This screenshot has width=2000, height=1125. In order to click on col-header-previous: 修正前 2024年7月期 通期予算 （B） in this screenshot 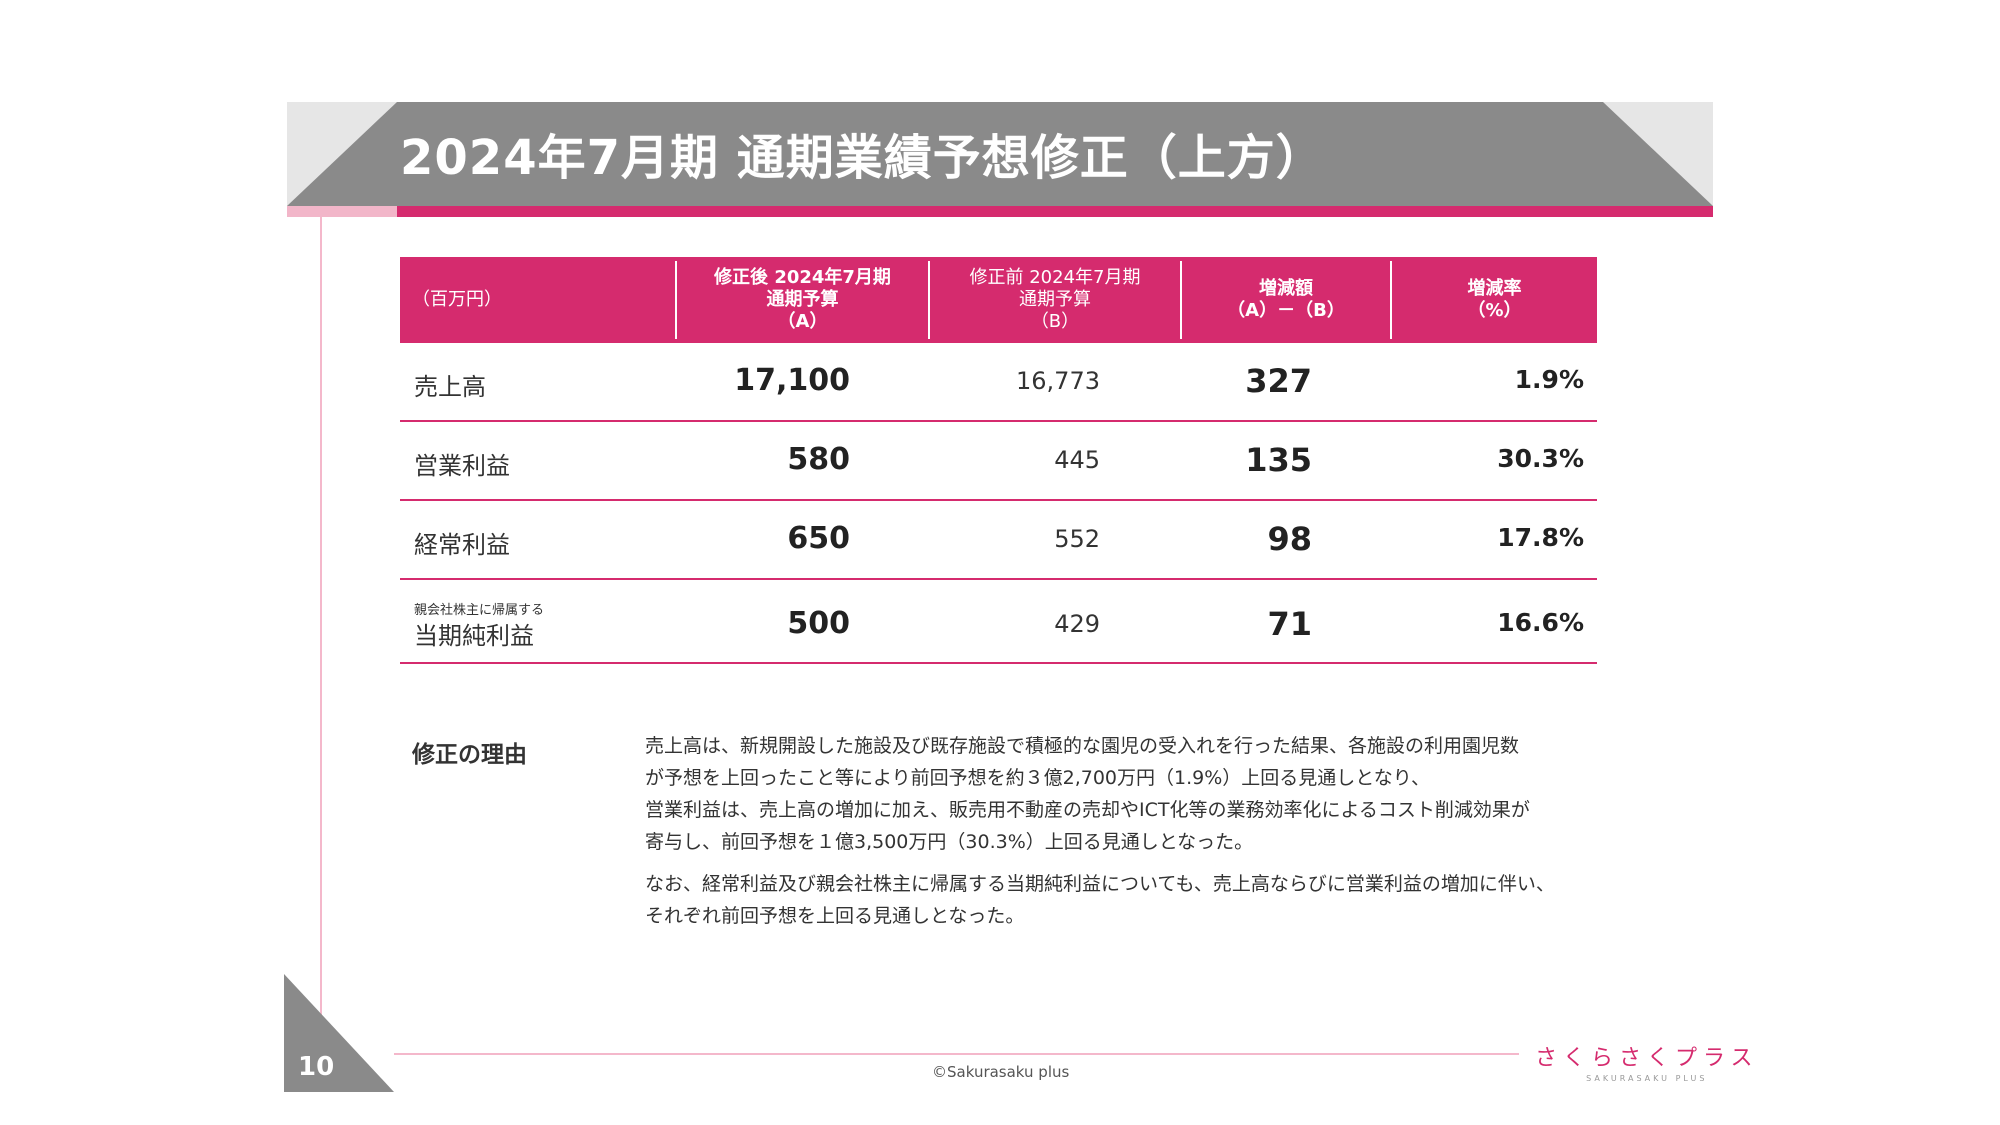, I will do `click(1055, 300)`.